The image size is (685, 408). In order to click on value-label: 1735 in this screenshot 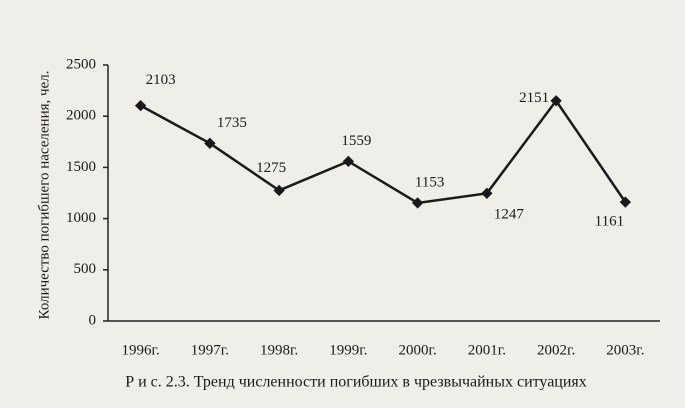, I will do `click(232, 123)`.